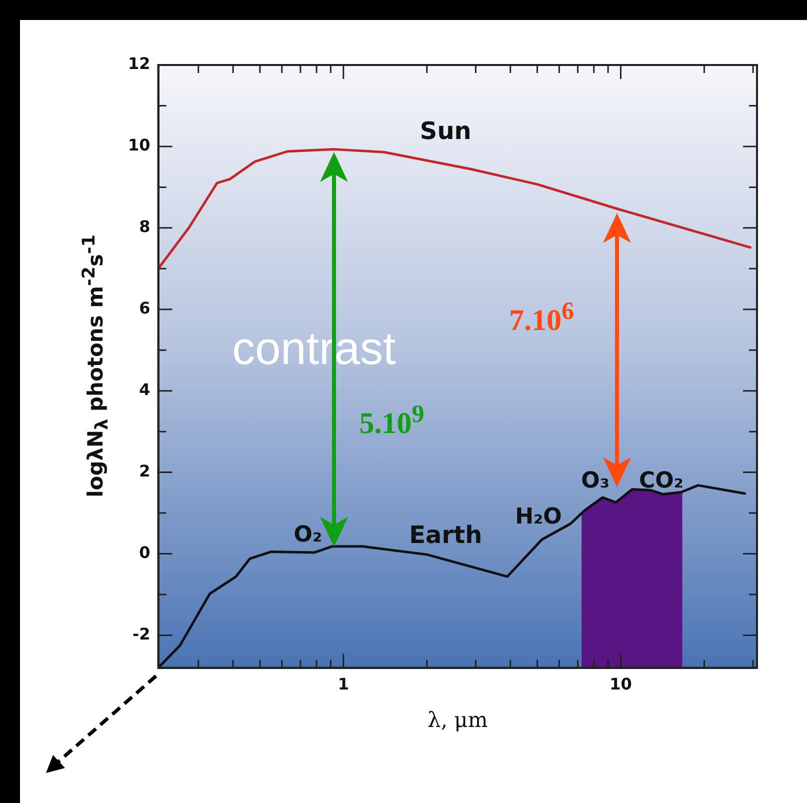 The height and width of the screenshot is (803, 807). I want to click on y-tick-label: 8, so click(144, 226).